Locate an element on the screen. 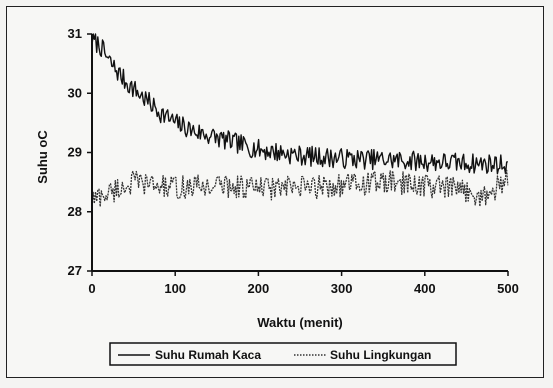 The width and height of the screenshot is (553, 388). y-tick-label: 30 is located at coordinates (75, 92).